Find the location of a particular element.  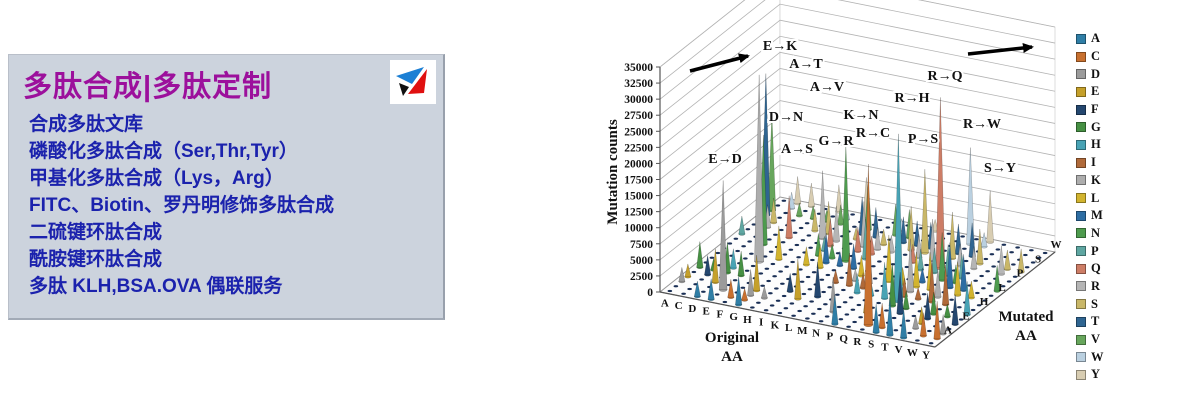

legend-item: Y is located at coordinates (1090, 375).